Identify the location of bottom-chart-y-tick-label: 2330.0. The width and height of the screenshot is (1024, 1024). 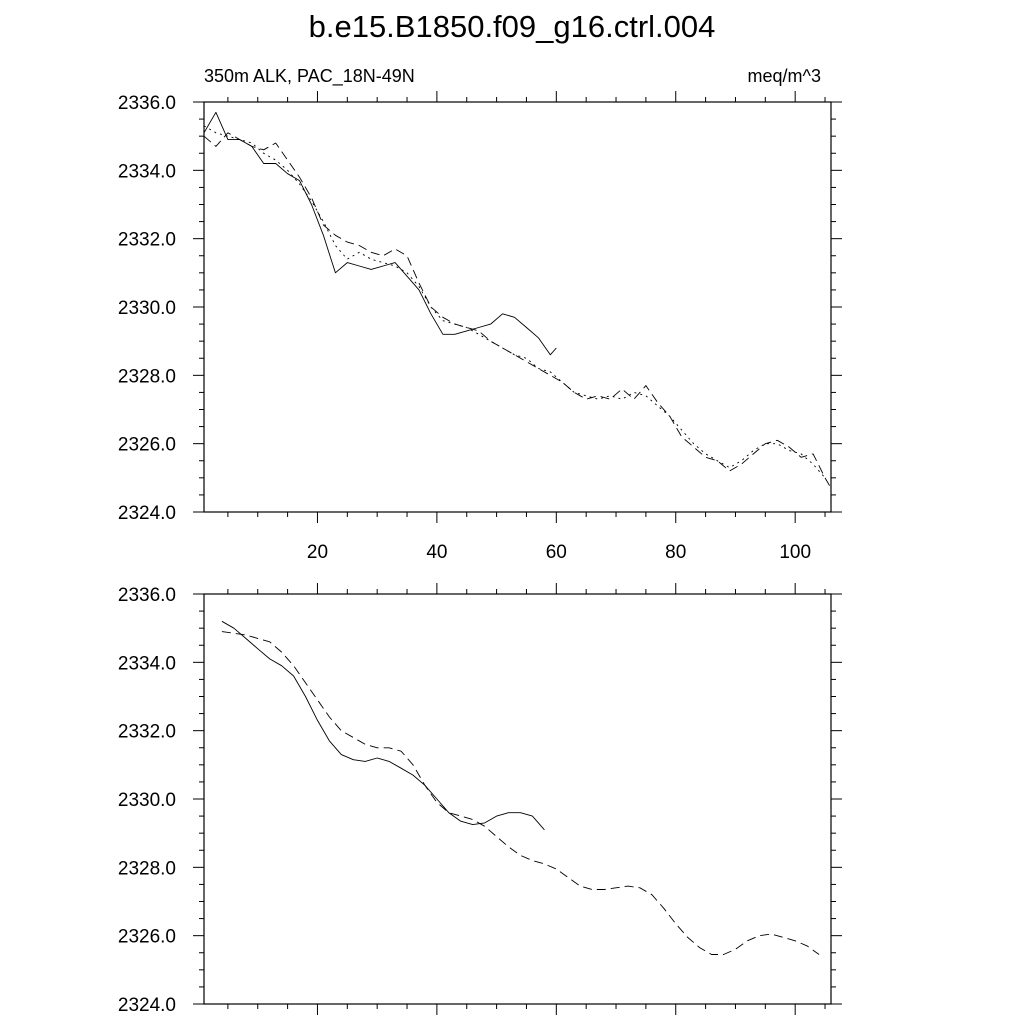
(147, 800).